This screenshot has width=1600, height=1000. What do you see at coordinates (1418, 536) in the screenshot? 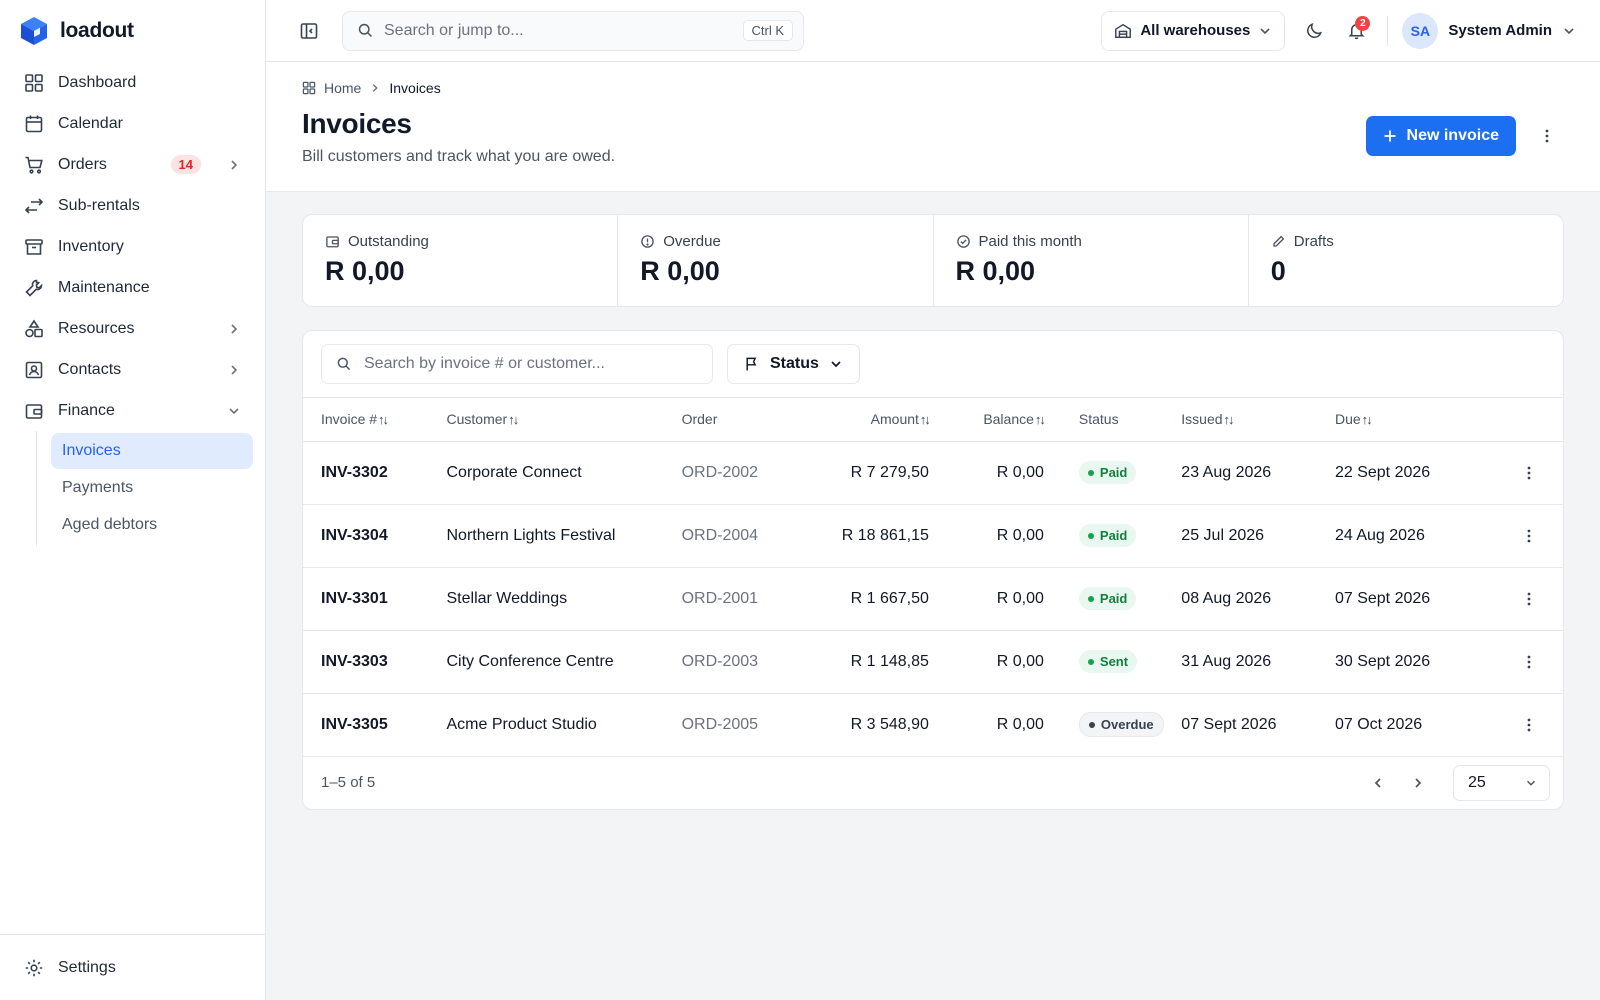
I see `cell-due: 24 Aug 2026` at bounding box center [1418, 536].